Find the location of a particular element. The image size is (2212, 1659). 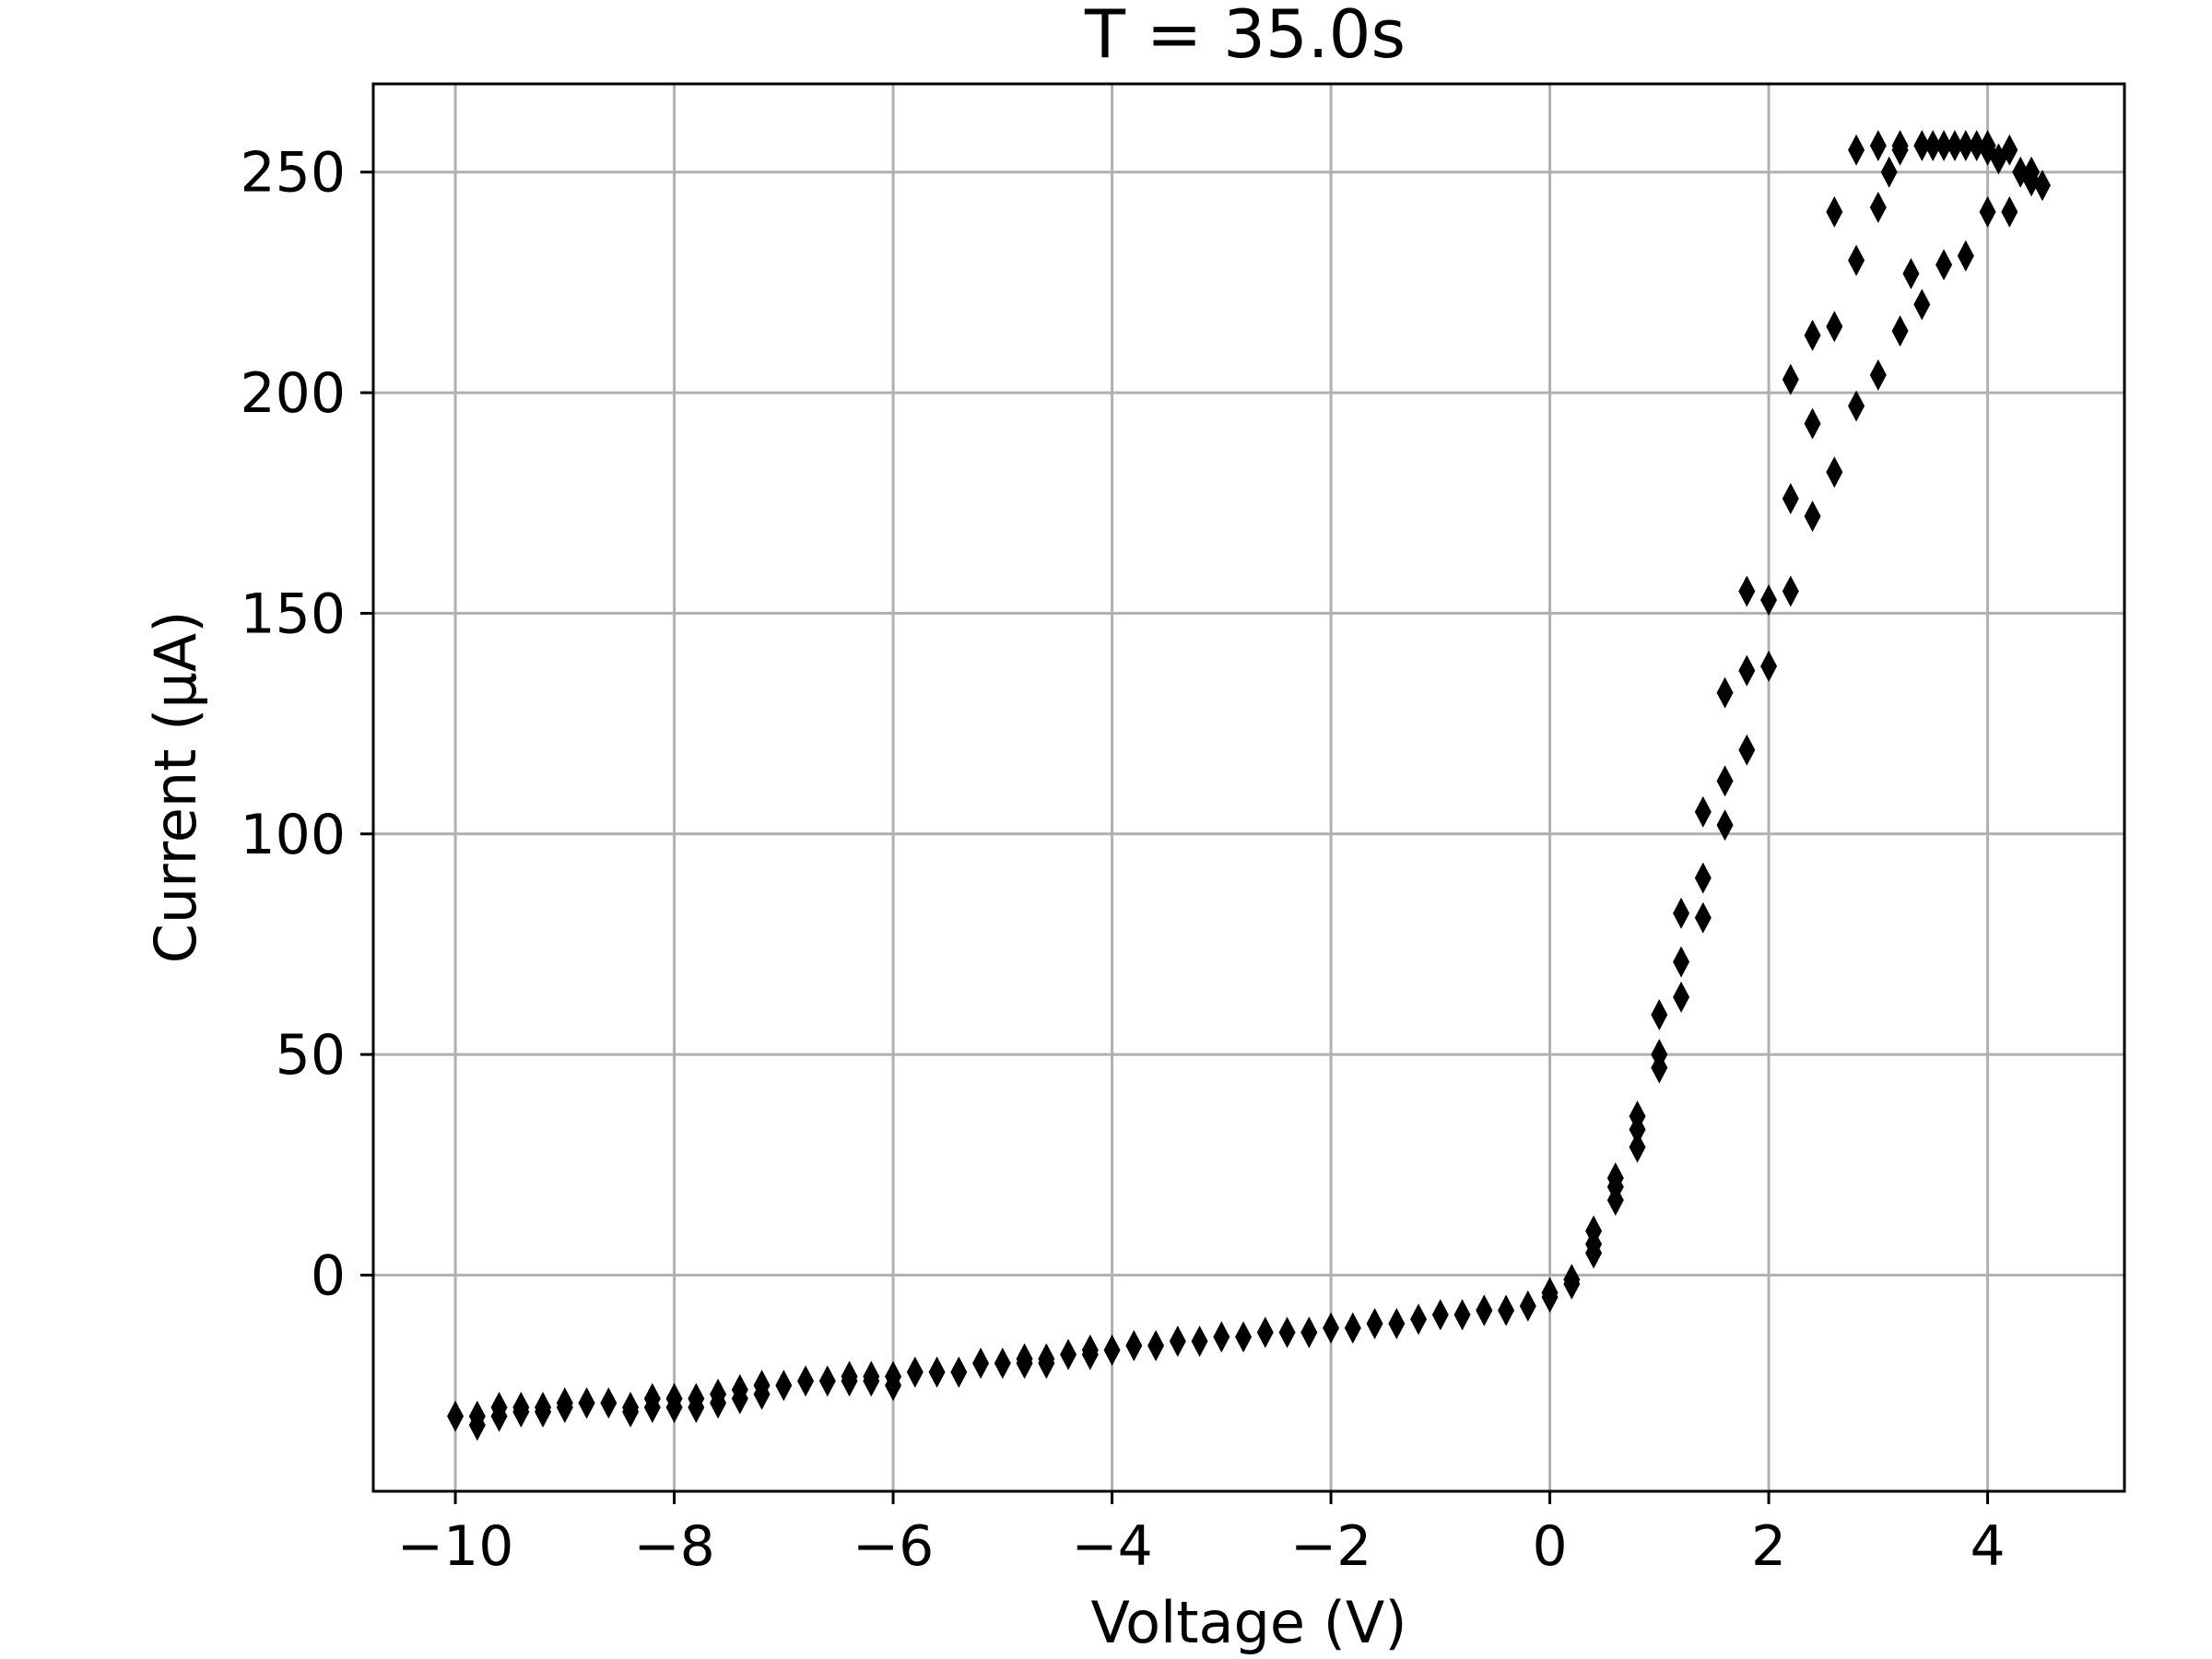

y-tick-label: 250 is located at coordinates (293, 173).